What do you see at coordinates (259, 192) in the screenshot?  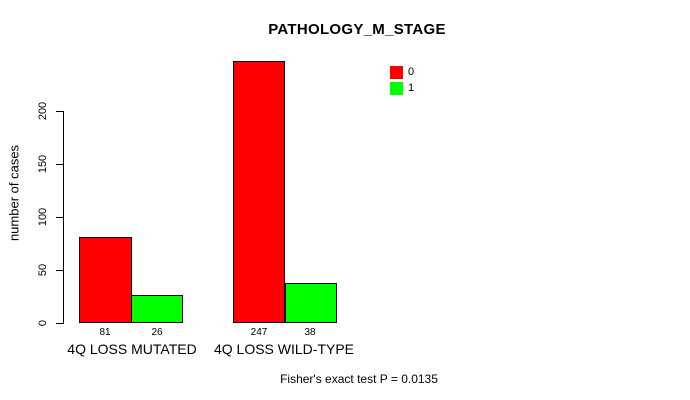 I see `bar-series0-wildtype` at bounding box center [259, 192].